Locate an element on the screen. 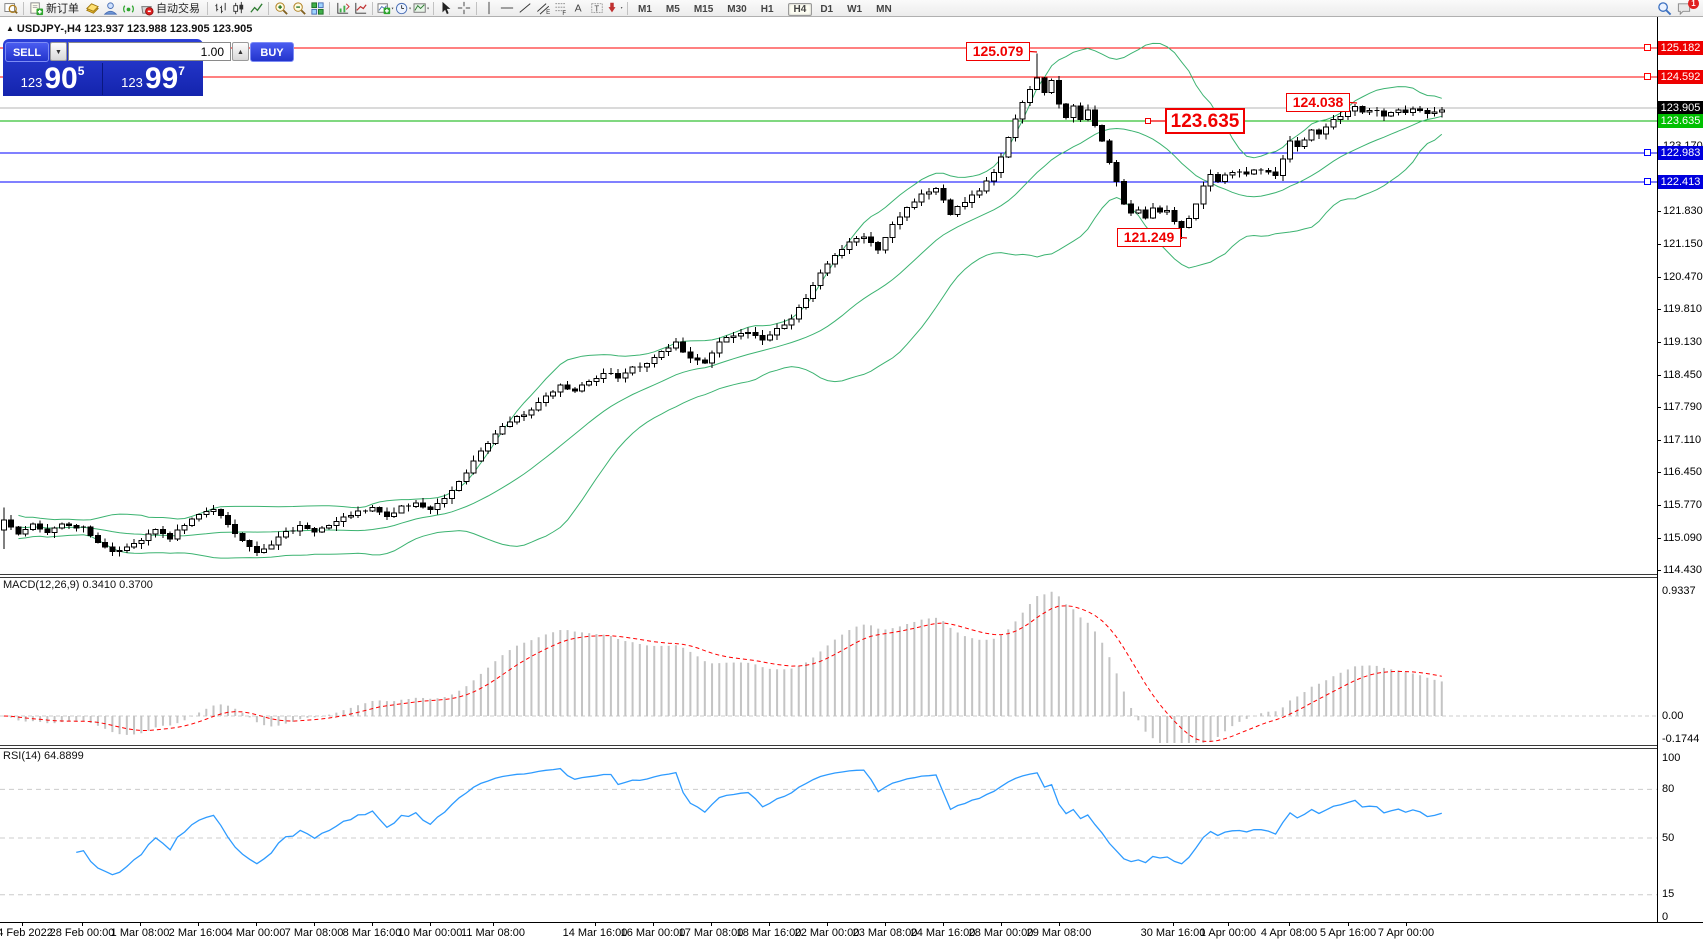 The image size is (1703, 940). autotrading-icon is located at coordinates (146, 8).